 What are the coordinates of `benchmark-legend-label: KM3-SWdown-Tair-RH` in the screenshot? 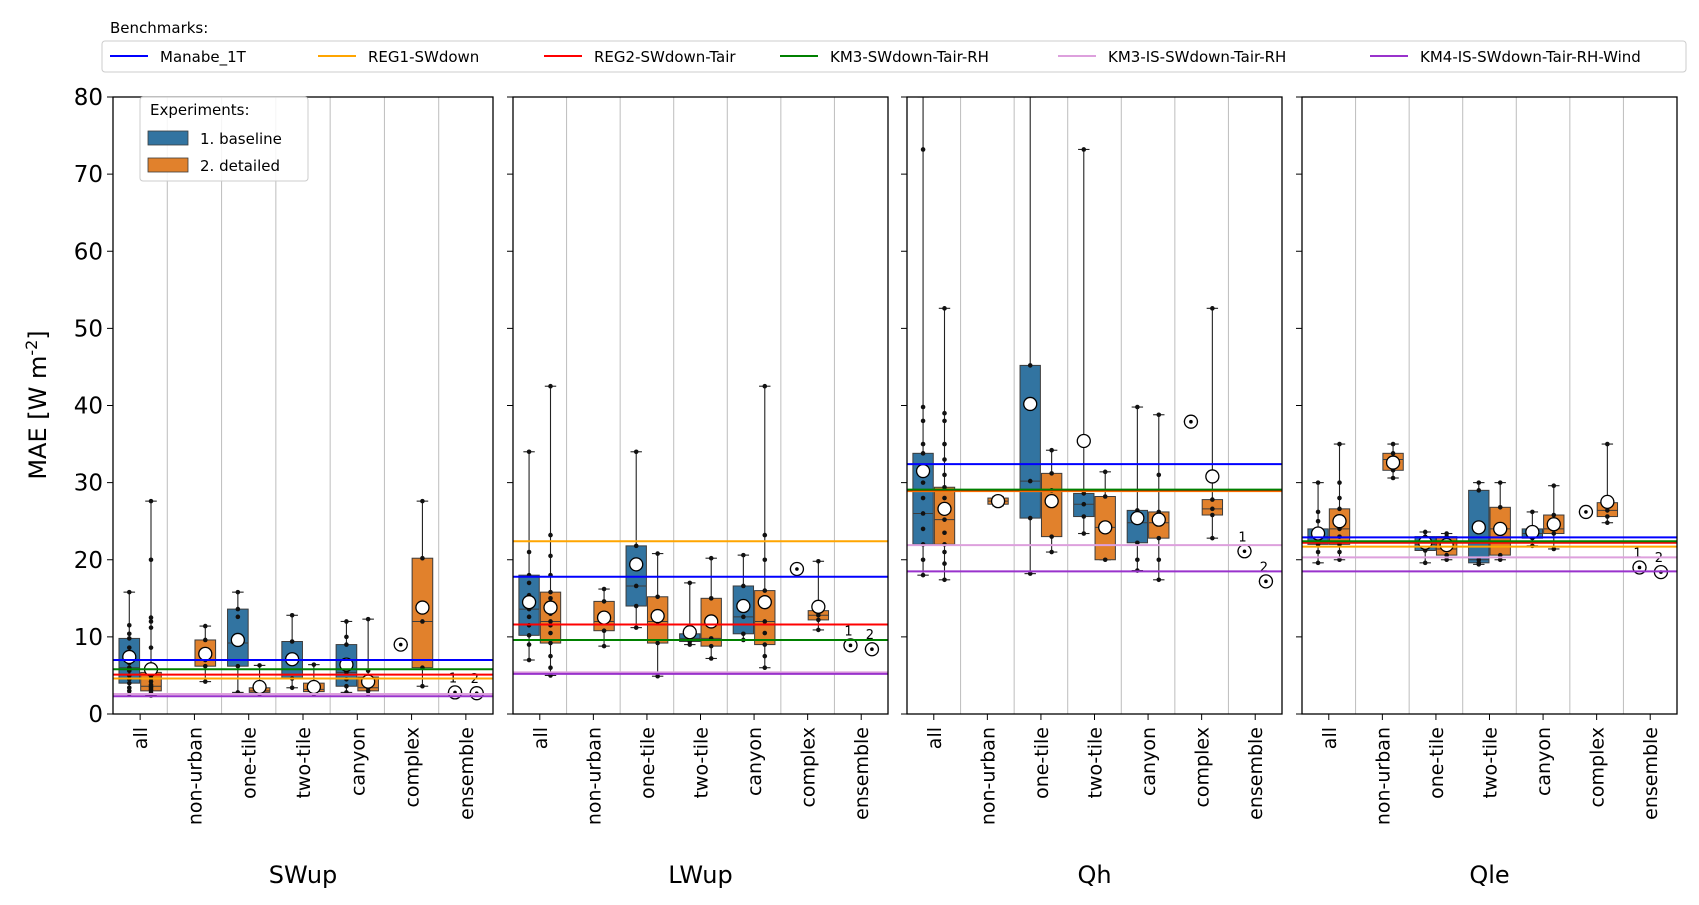 It's located at (909, 57).